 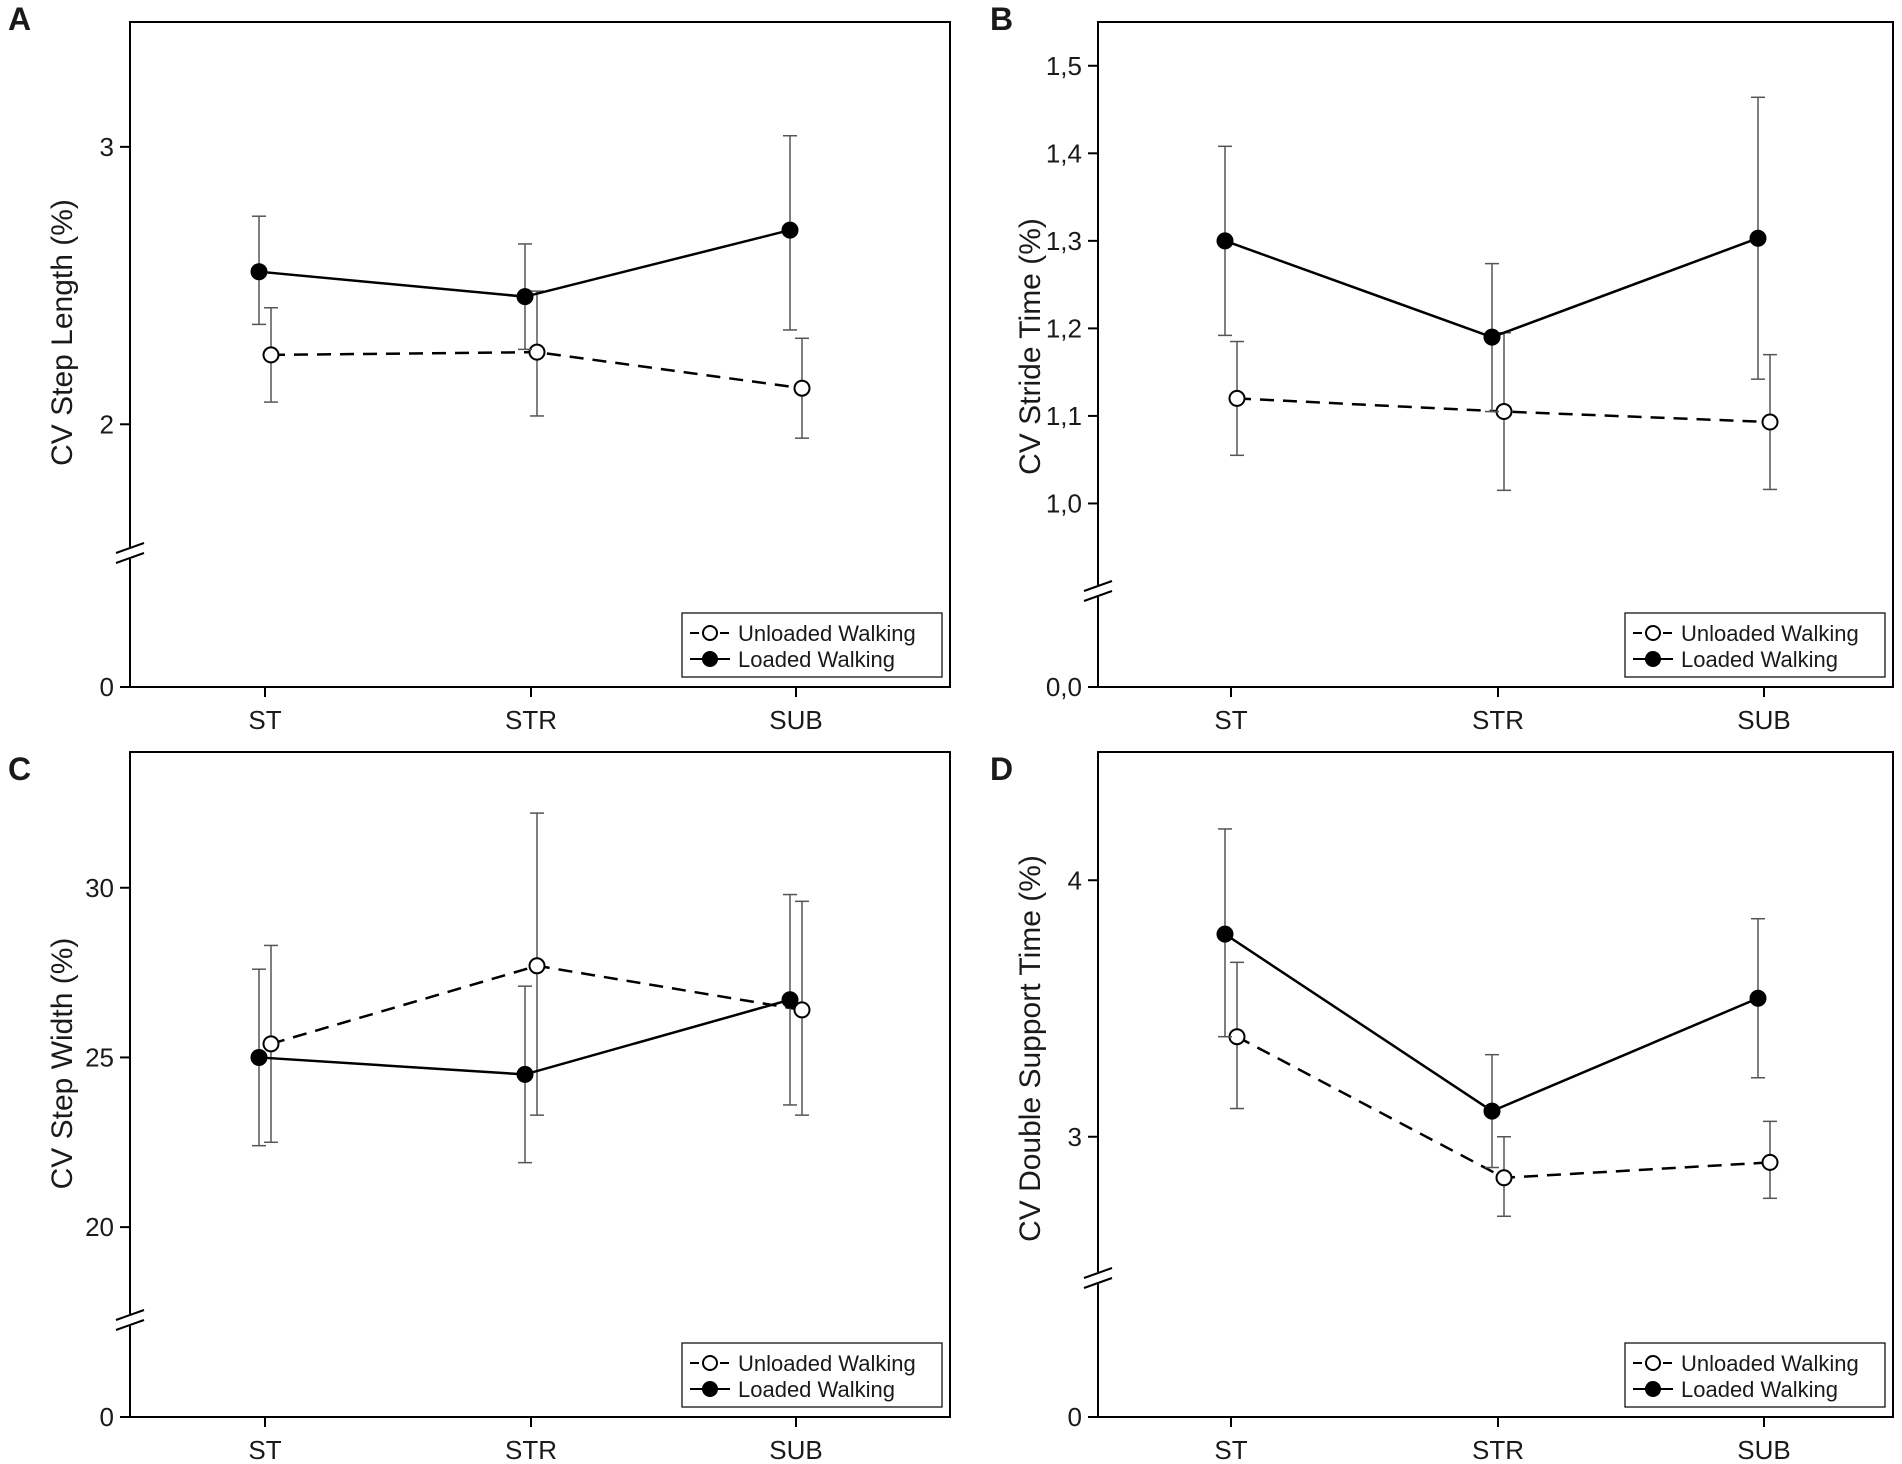 What do you see at coordinates (1064, 328) in the screenshot?
I see `y-tick-label: 1,2` at bounding box center [1064, 328].